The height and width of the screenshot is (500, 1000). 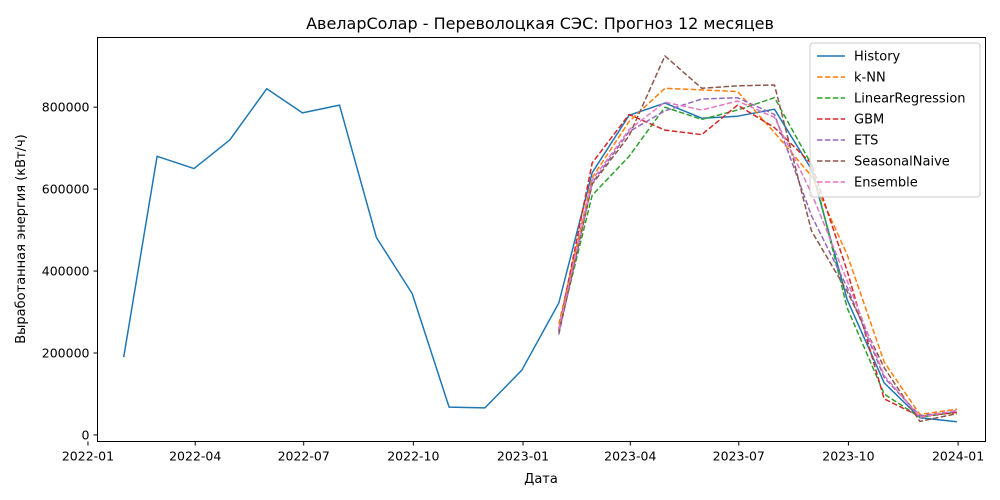 I want to click on x-axis-label: Дата, so click(x=541, y=479).